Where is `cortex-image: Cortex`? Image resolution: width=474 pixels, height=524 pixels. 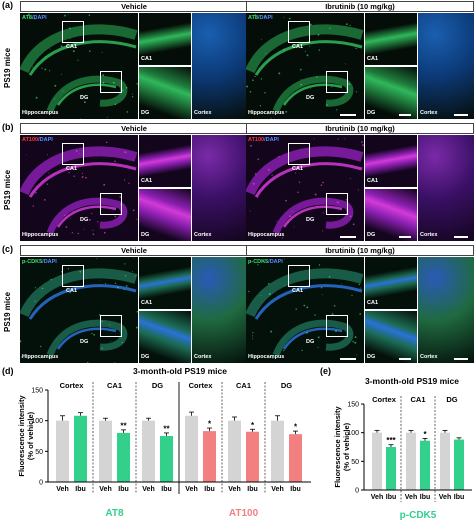 cortex-image: Cortex is located at coordinates (219, 310).